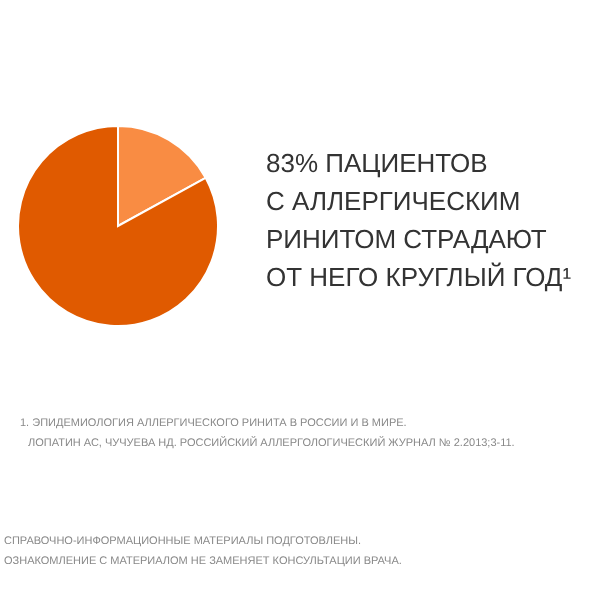 The width and height of the screenshot is (600, 600). What do you see at coordinates (377, 163) in the screenshot?
I see `text: 83% ПАЦИЕНТОВ` at bounding box center [377, 163].